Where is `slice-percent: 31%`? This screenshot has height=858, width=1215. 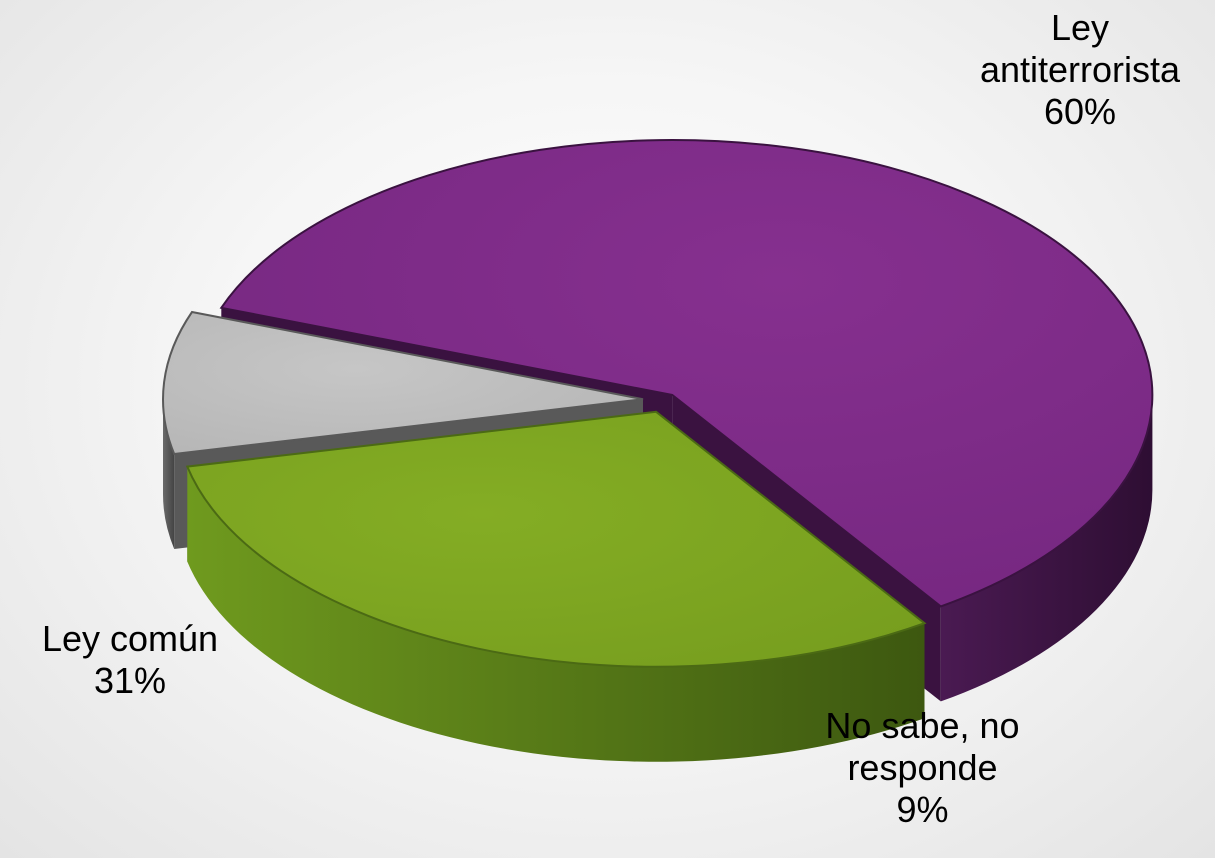 slice-percent: 31% is located at coordinates (130, 680).